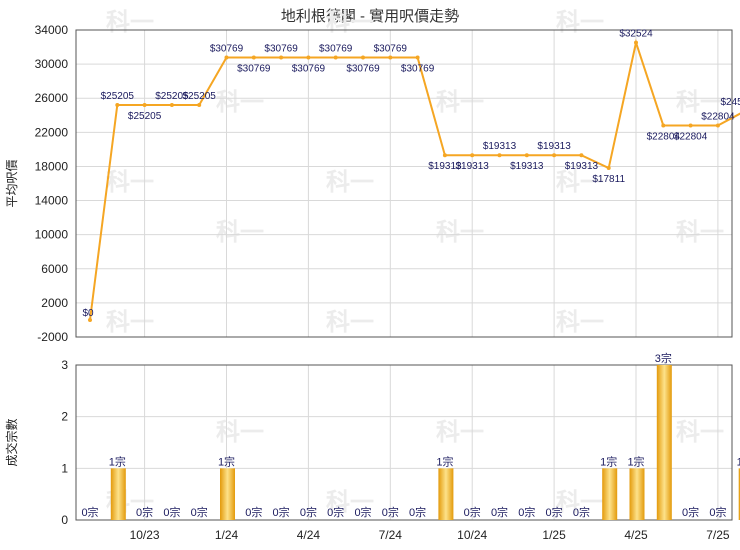  Describe the element at coordinates (11, 442) in the screenshot. I see `y-axis-label: 成交宗數` at that location.